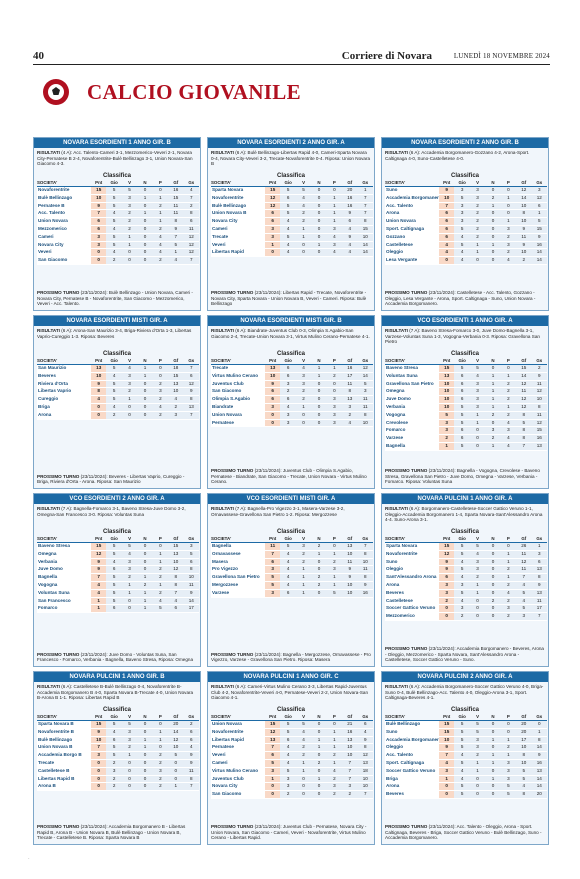 The image size is (580, 879). I want to click on team-name: Juventus Club, so click(238, 779).